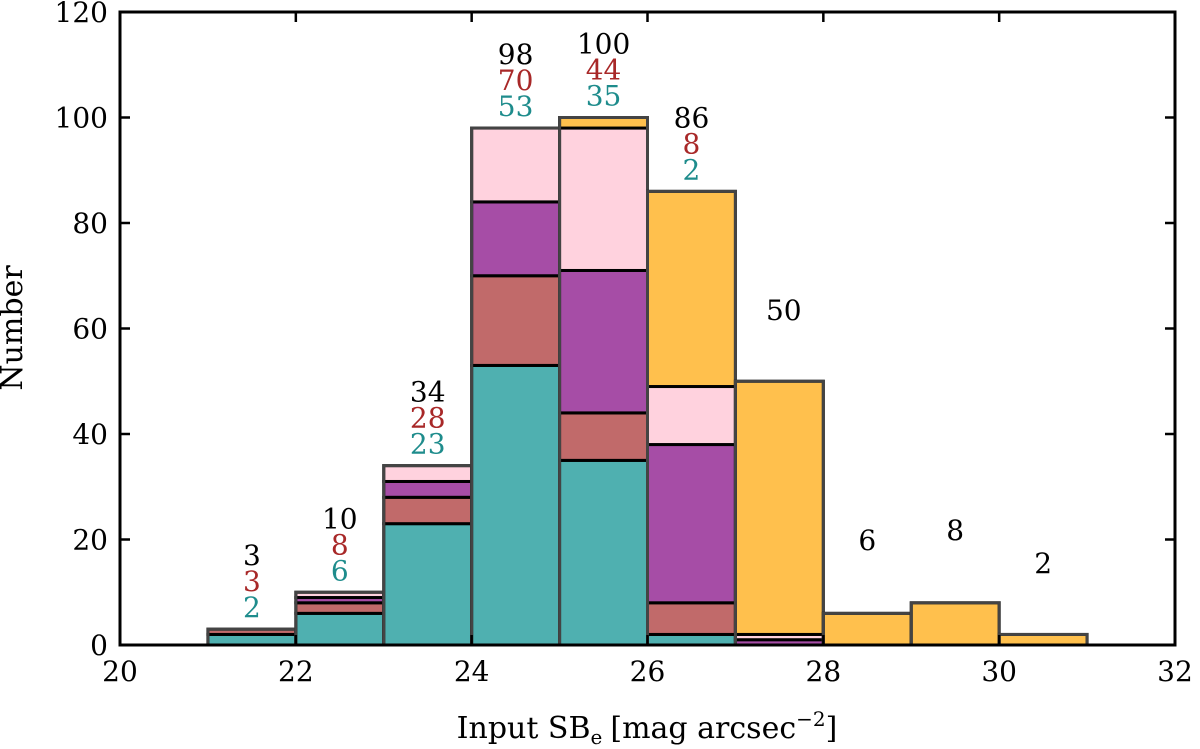 This screenshot has height=749, width=1200. Describe the element at coordinates (81, 118) in the screenshot. I see `y-tick-label: 100` at that location.